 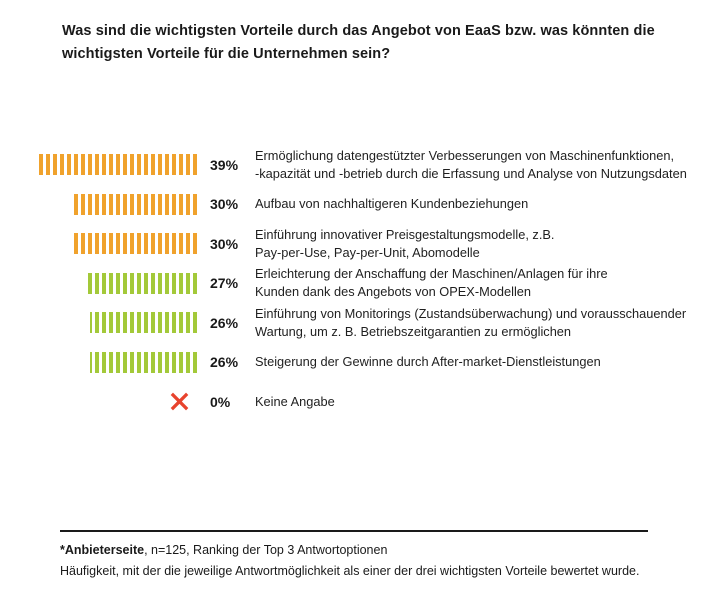 What do you see at coordinates (295, 401) in the screenshot?
I see `bar-label: Keine Angabe` at bounding box center [295, 401].